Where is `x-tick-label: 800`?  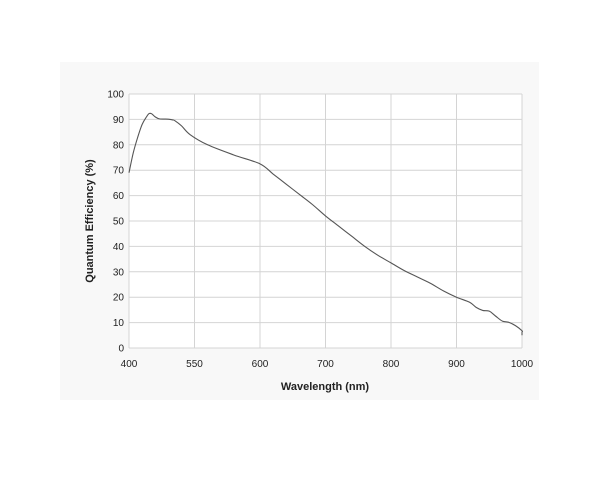
x-tick-label: 800 is located at coordinates (391, 364).